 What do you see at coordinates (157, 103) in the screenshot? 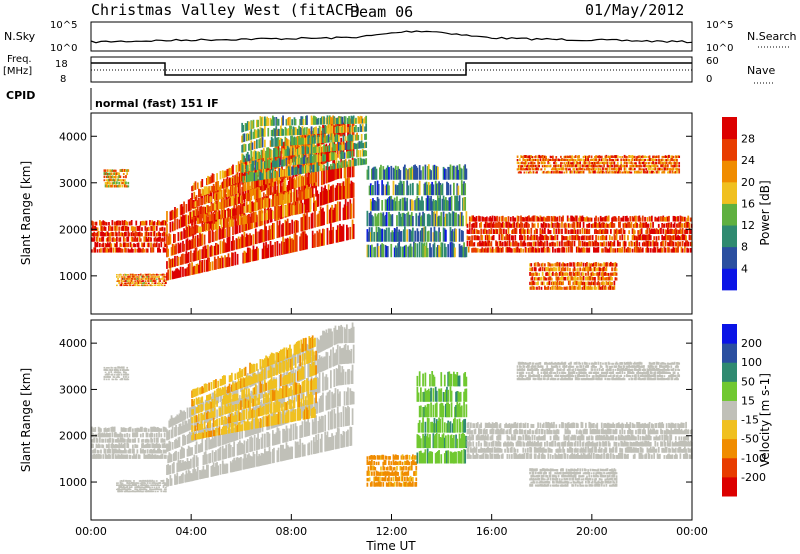
I see `cpid-value: normal (fast) 151 IF` at bounding box center [157, 103].